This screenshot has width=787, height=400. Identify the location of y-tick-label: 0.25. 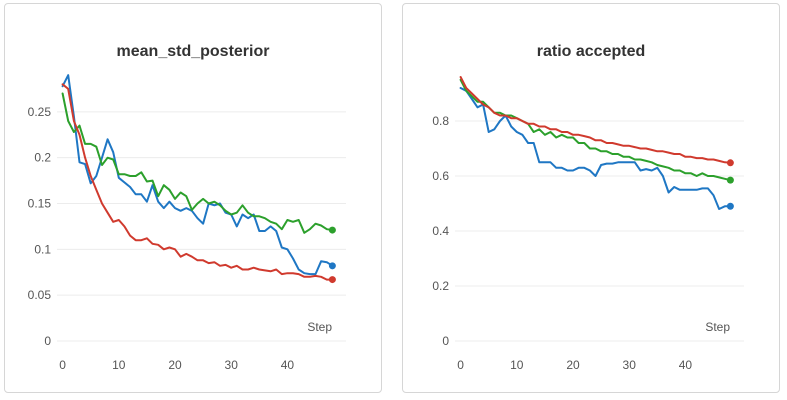
(40, 112).